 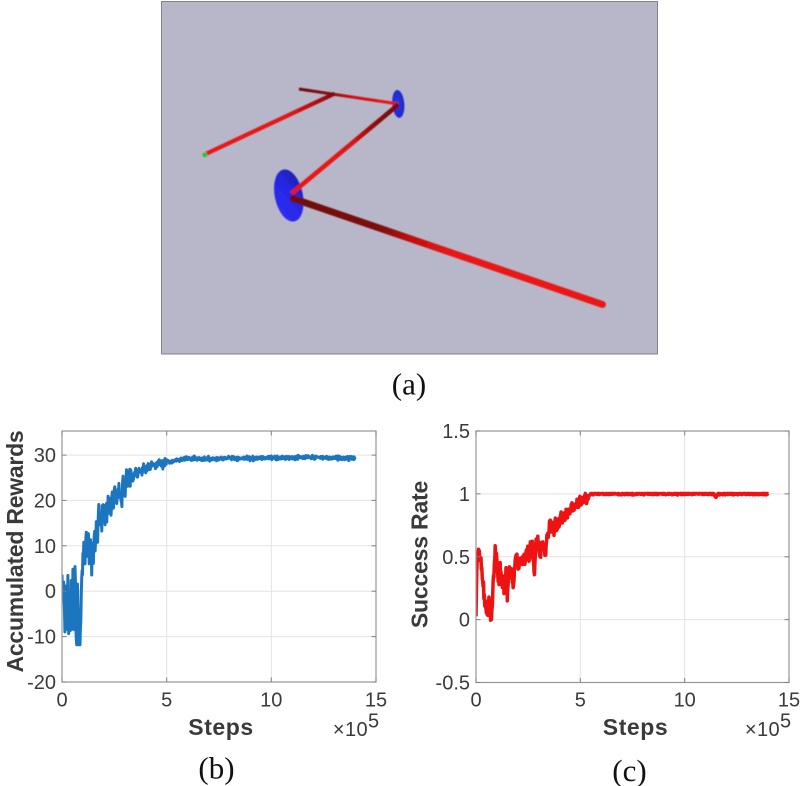 What do you see at coordinates (216, 768) in the screenshot?
I see `svg-text: (b)` at bounding box center [216, 768].